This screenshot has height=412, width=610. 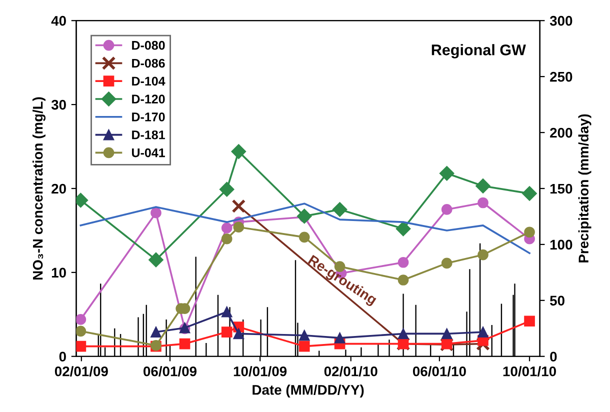 What do you see at coordinates (439, 371) in the screenshot?
I see `x-tick-label: 06/01/10` at bounding box center [439, 371].